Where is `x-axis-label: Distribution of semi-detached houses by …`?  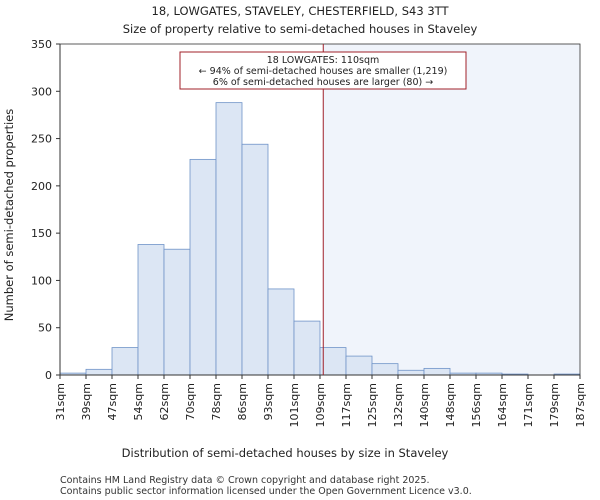 x-axis-label: Distribution of semi-detached houses by … is located at coordinates (285, 453).